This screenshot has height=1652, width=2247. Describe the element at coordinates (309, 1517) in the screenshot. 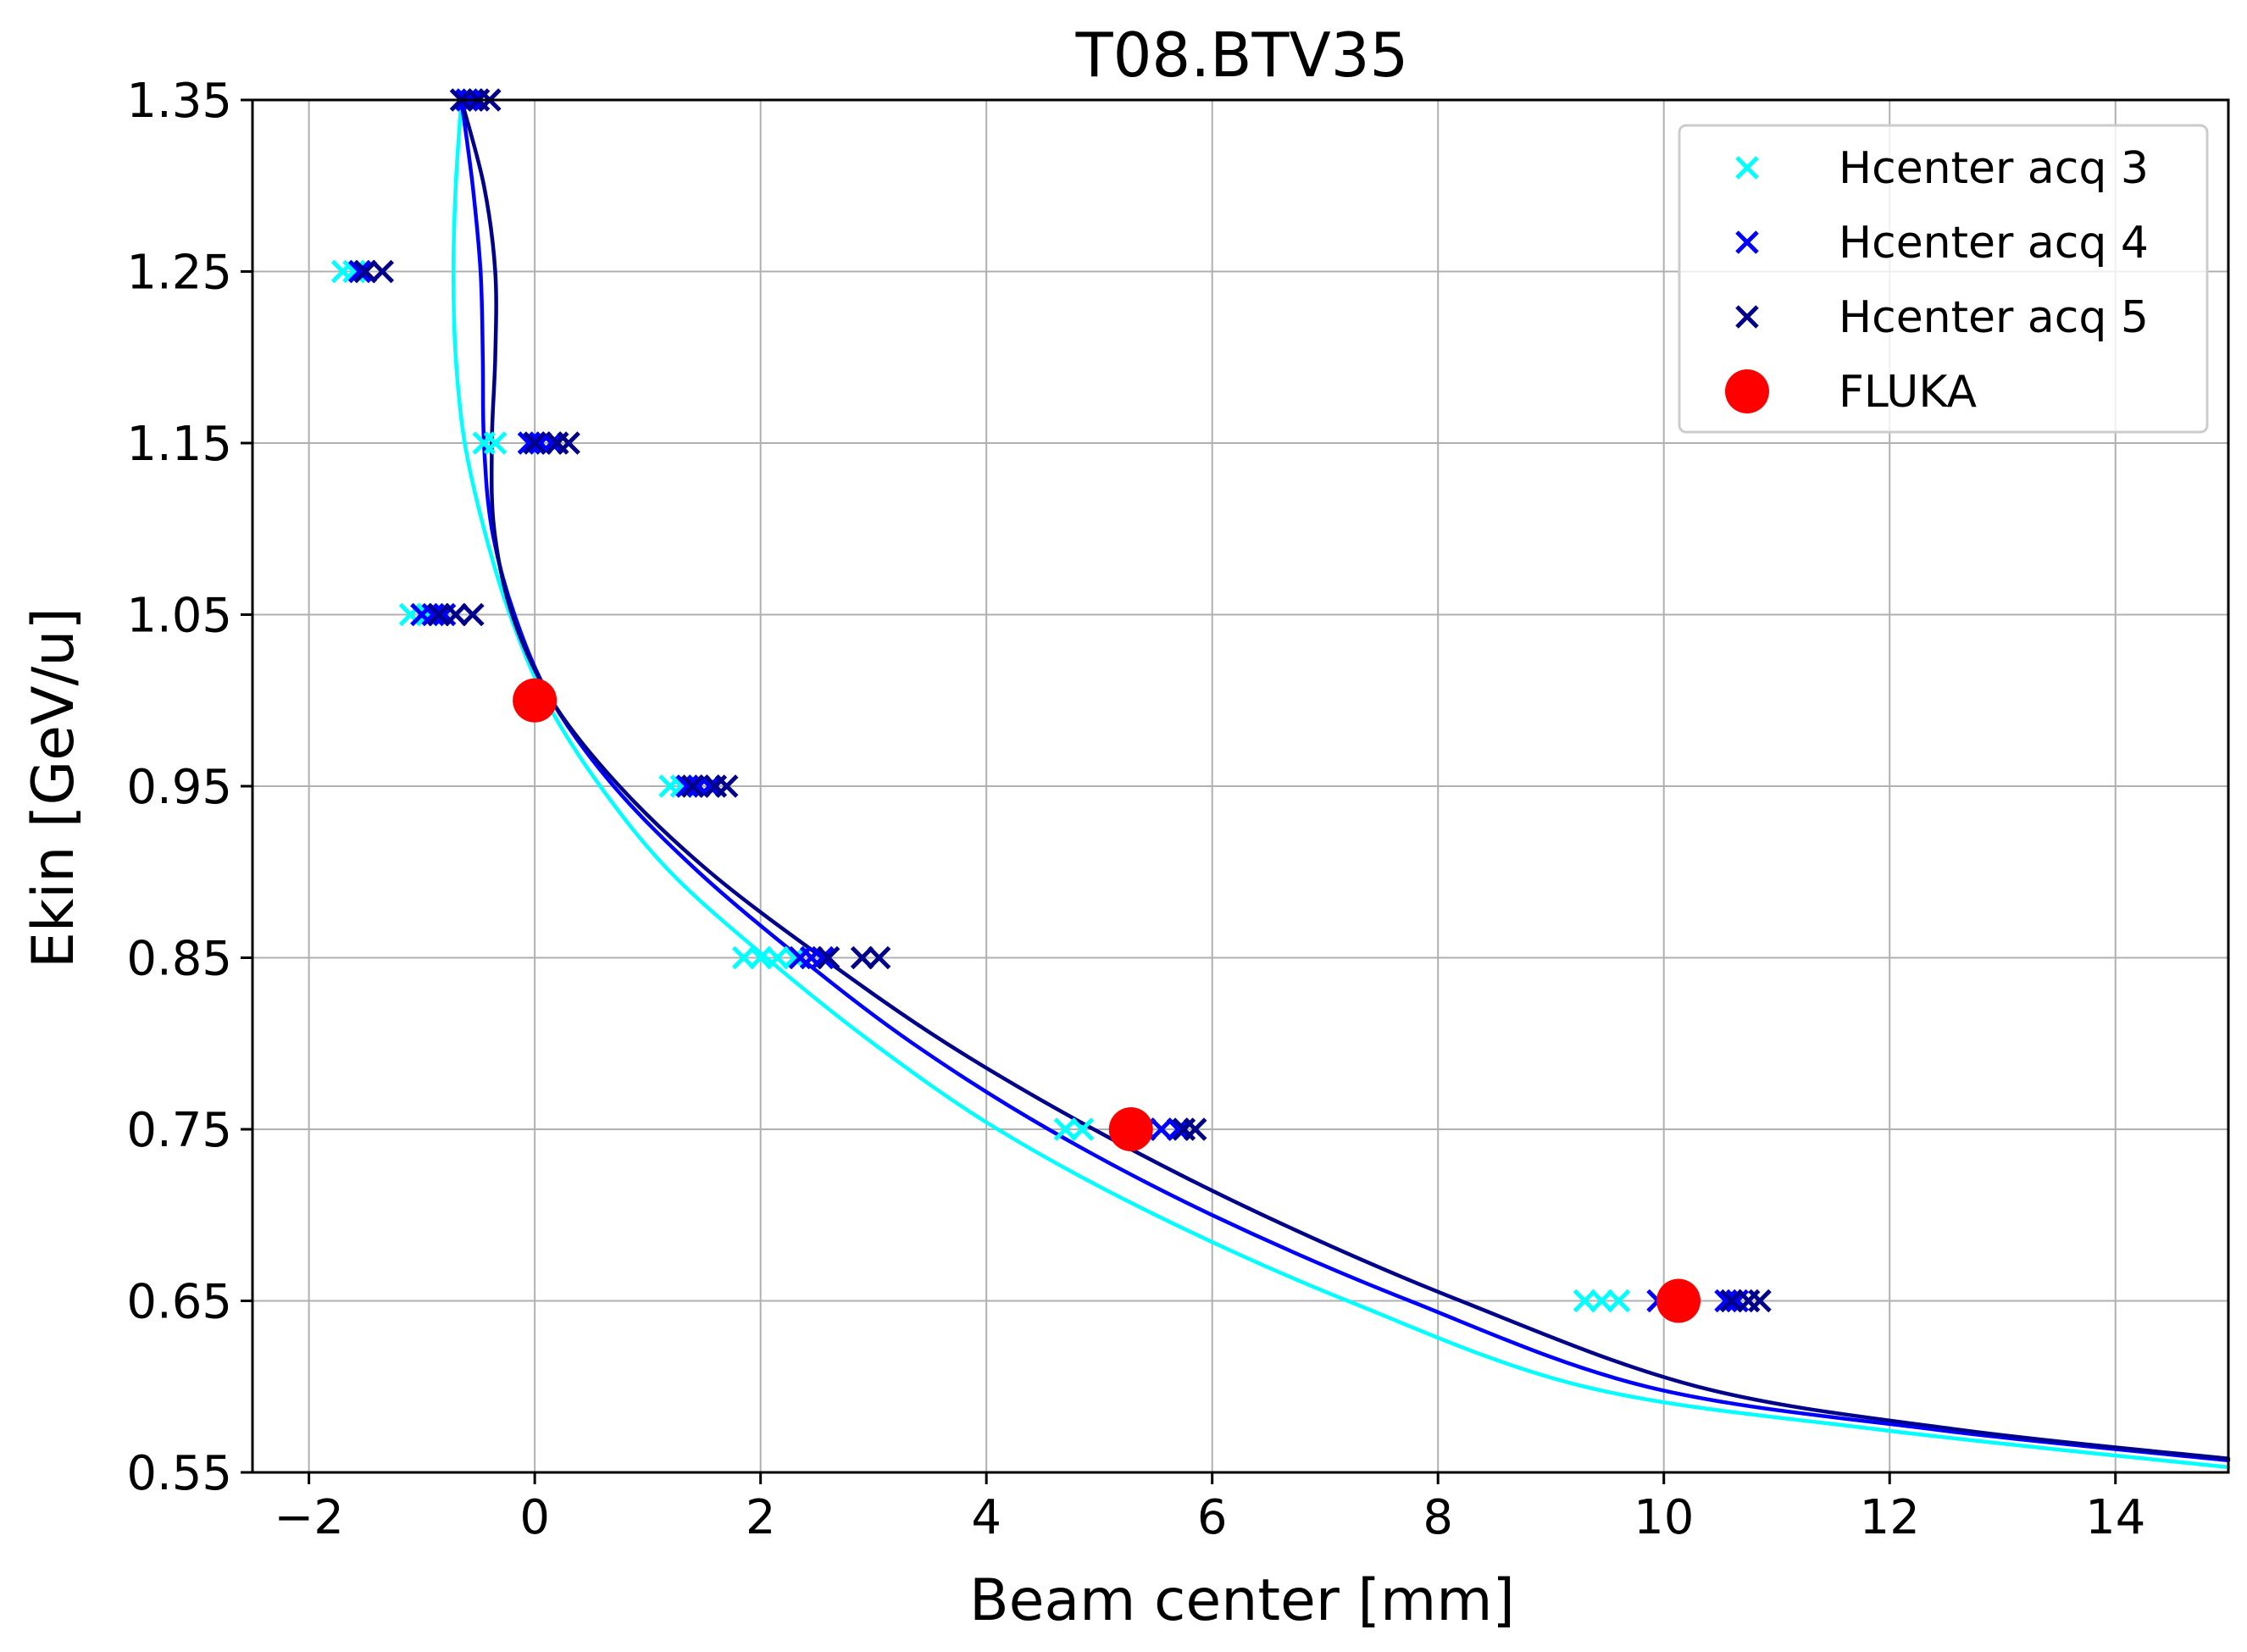

I see `x-tick-label: −2` at that location.